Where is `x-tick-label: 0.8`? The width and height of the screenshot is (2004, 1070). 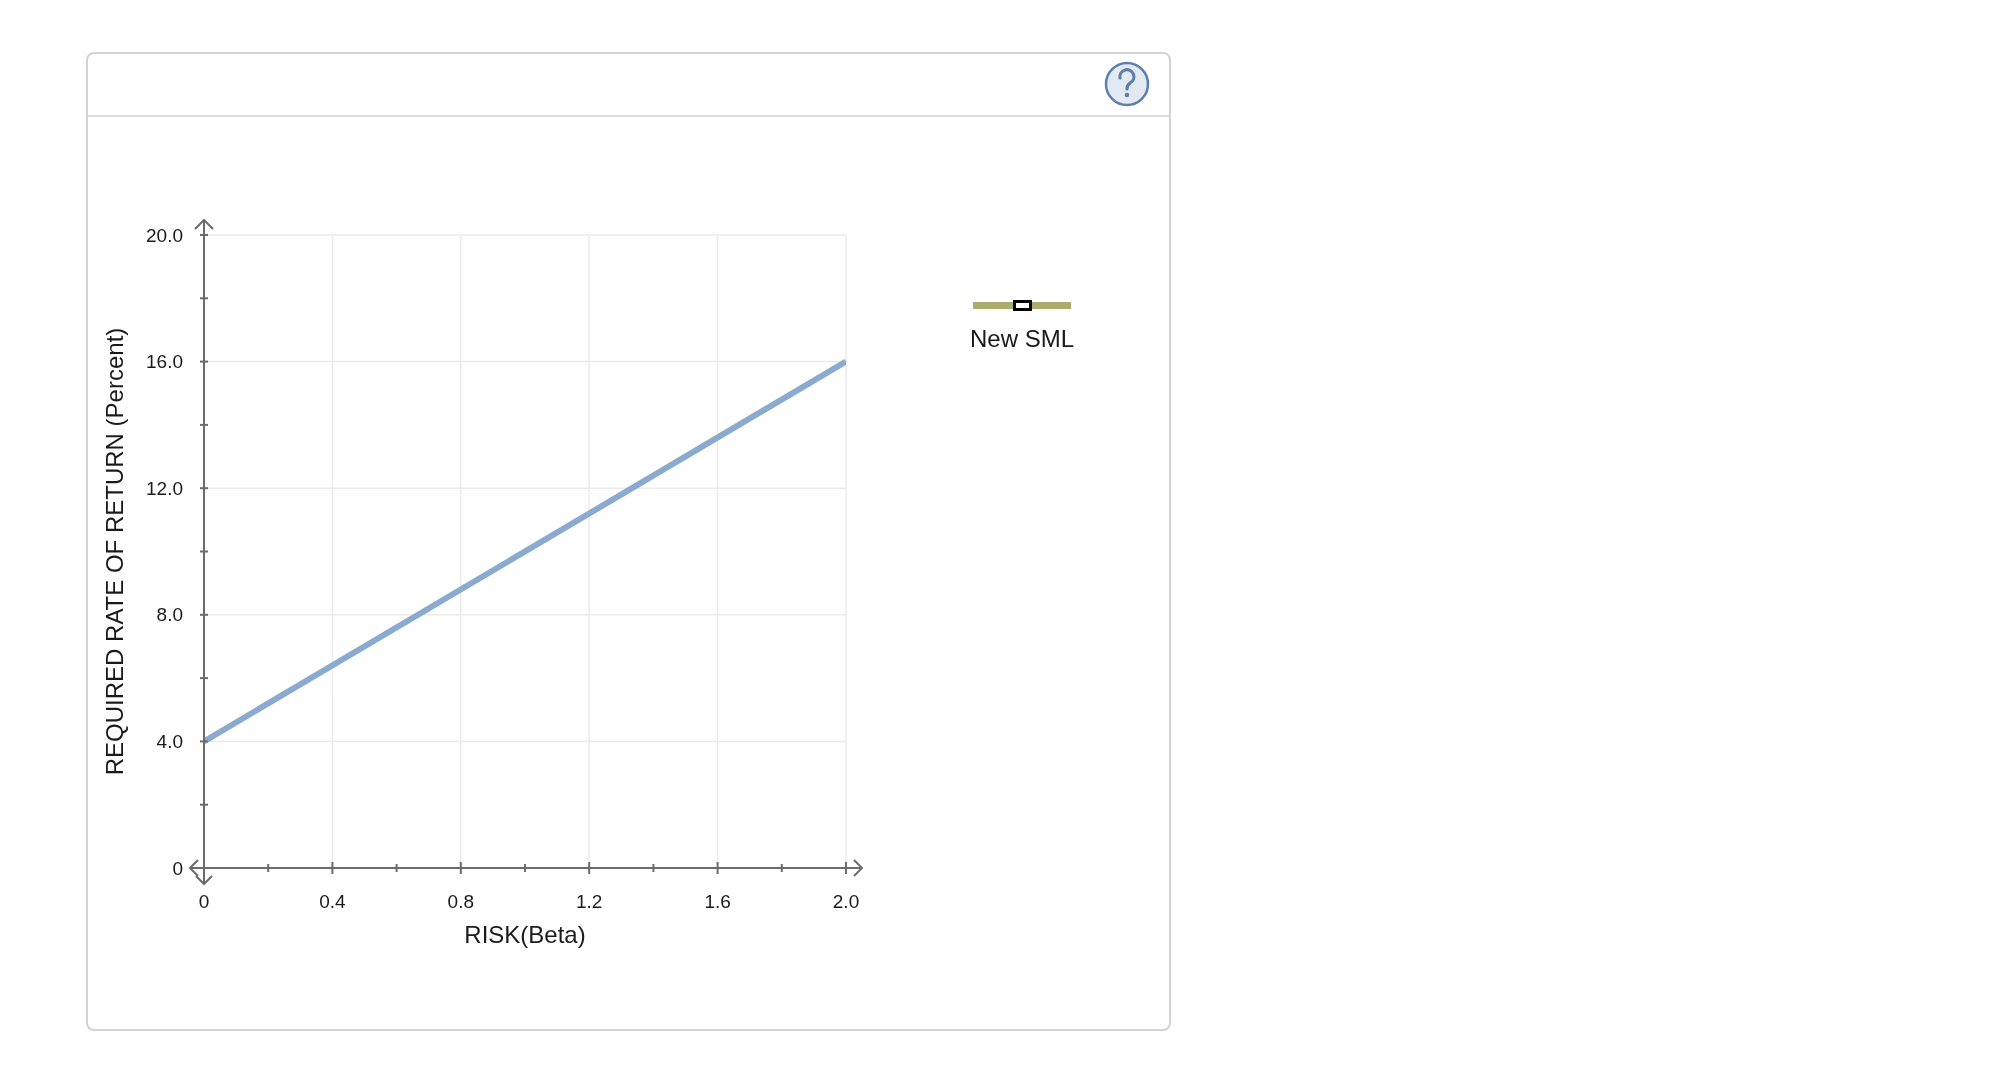
x-tick-label: 0.8 is located at coordinates (461, 901).